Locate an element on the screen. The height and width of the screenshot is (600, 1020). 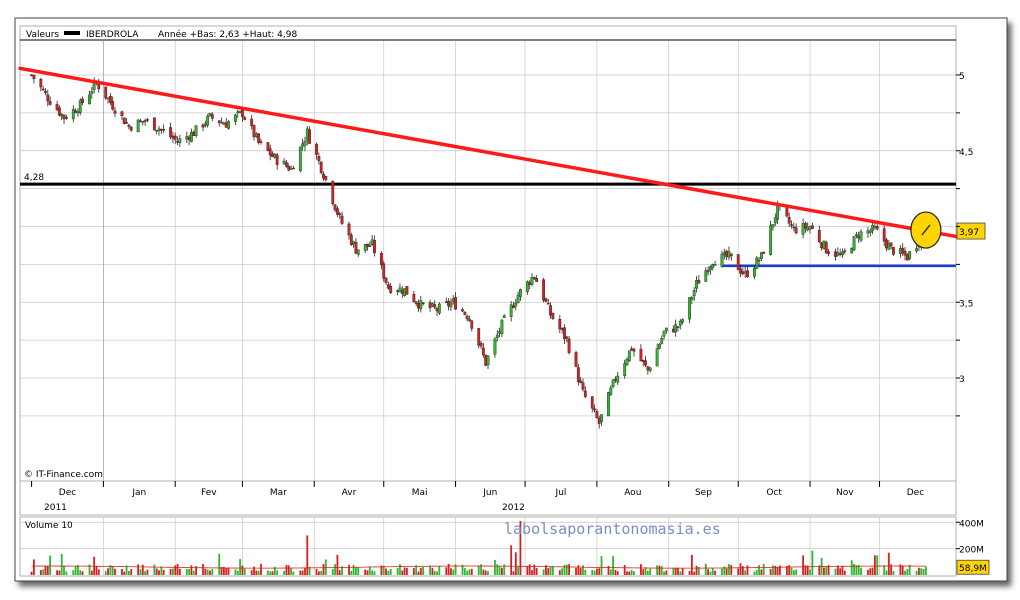
last-price-label: 3,97 is located at coordinates (969, 233).